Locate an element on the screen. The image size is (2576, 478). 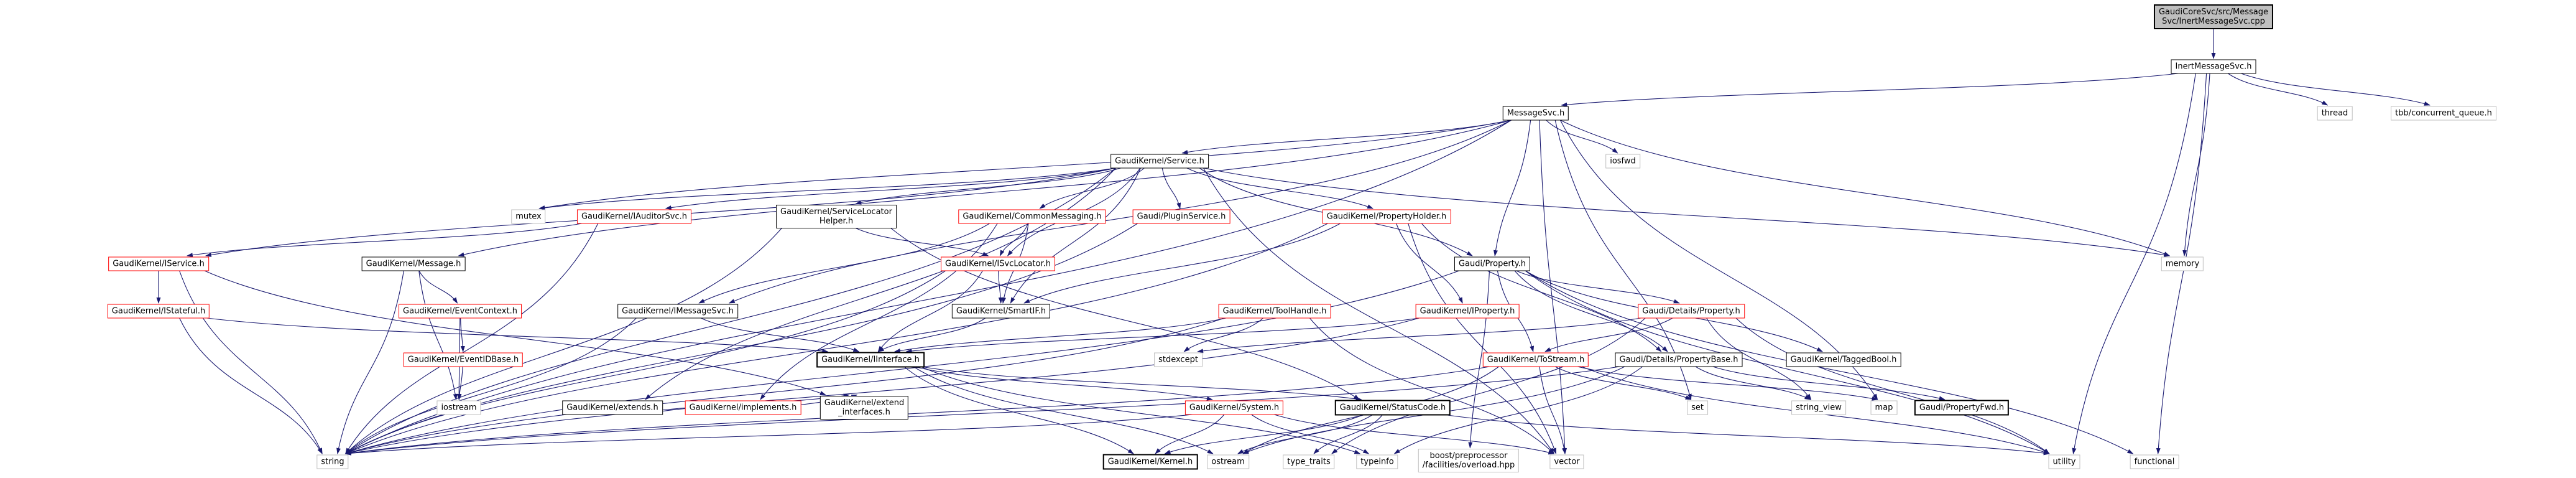
node-label: GaudiKernel/IMessageSvc.h is located at coordinates (678, 311).